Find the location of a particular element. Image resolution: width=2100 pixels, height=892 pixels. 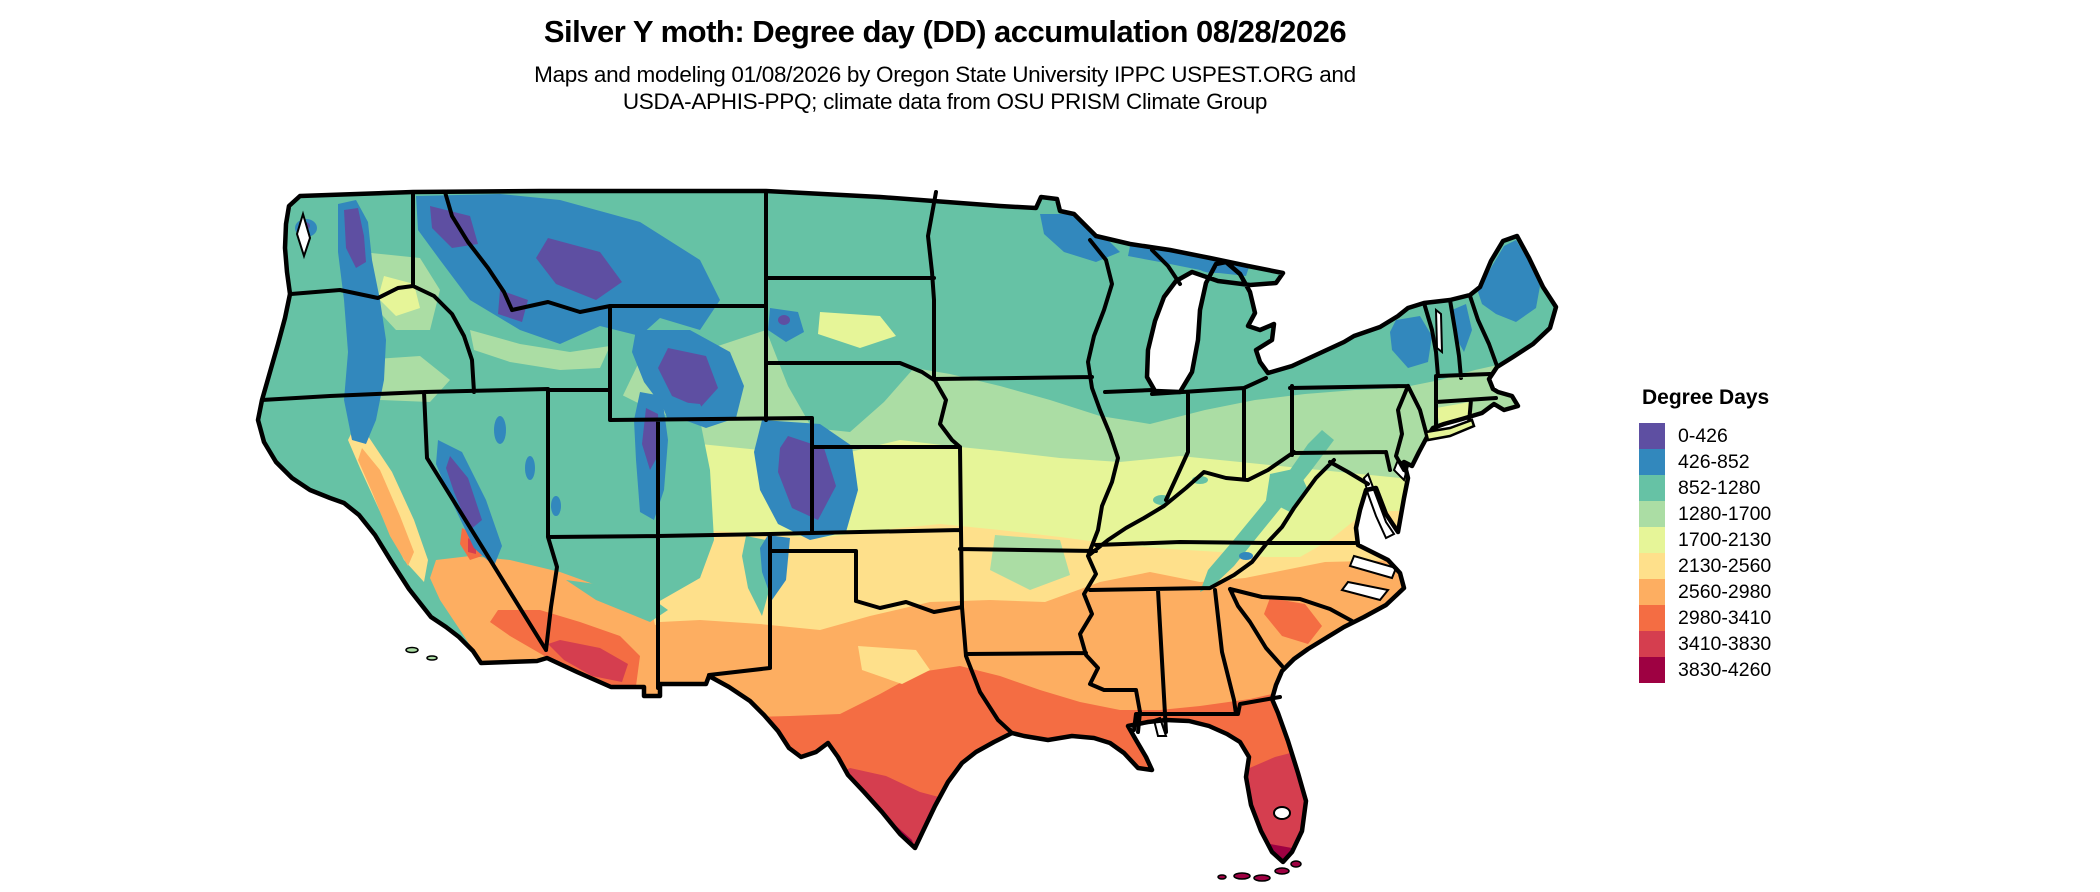

legend-title: Degree Days is located at coordinates (1706, 397).